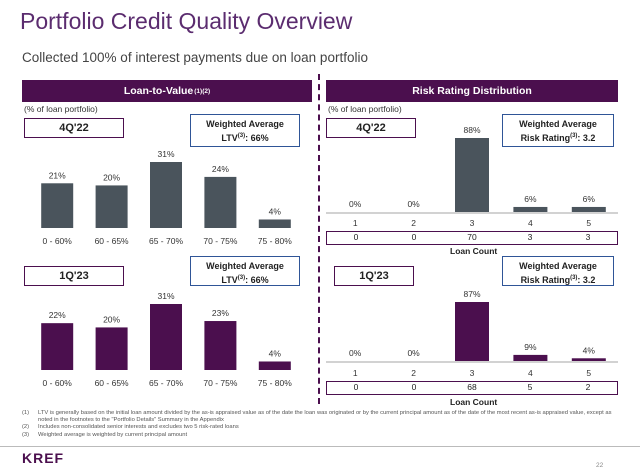 This screenshot has height=475, width=640. I want to click on ltv_4q22-value-label-2: 31%, so click(165, 154).